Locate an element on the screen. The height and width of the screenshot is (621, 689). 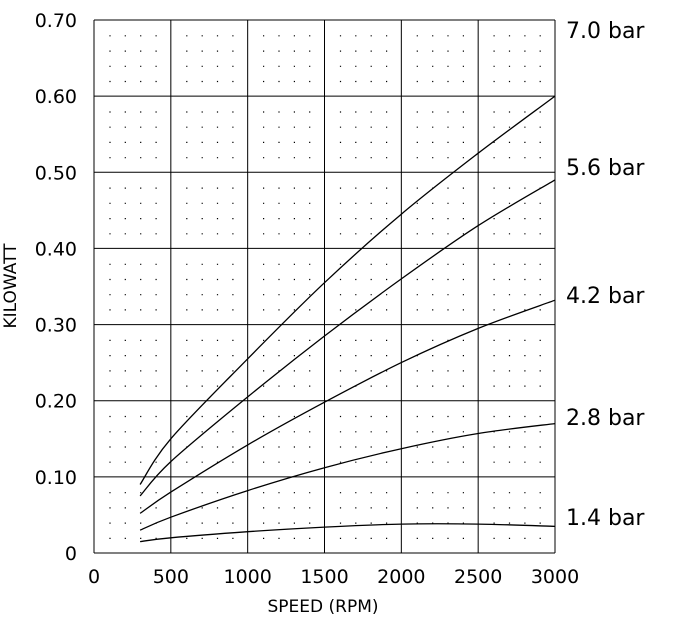
series-label-4: 1.4 bar is located at coordinates (605, 518).